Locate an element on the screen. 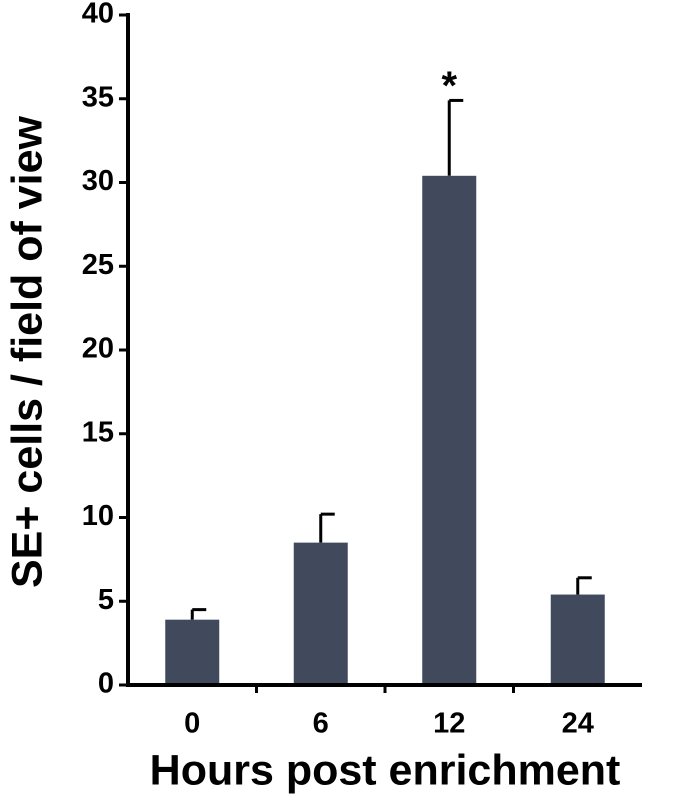  y-tick-label: 30 is located at coordinates (98, 181).